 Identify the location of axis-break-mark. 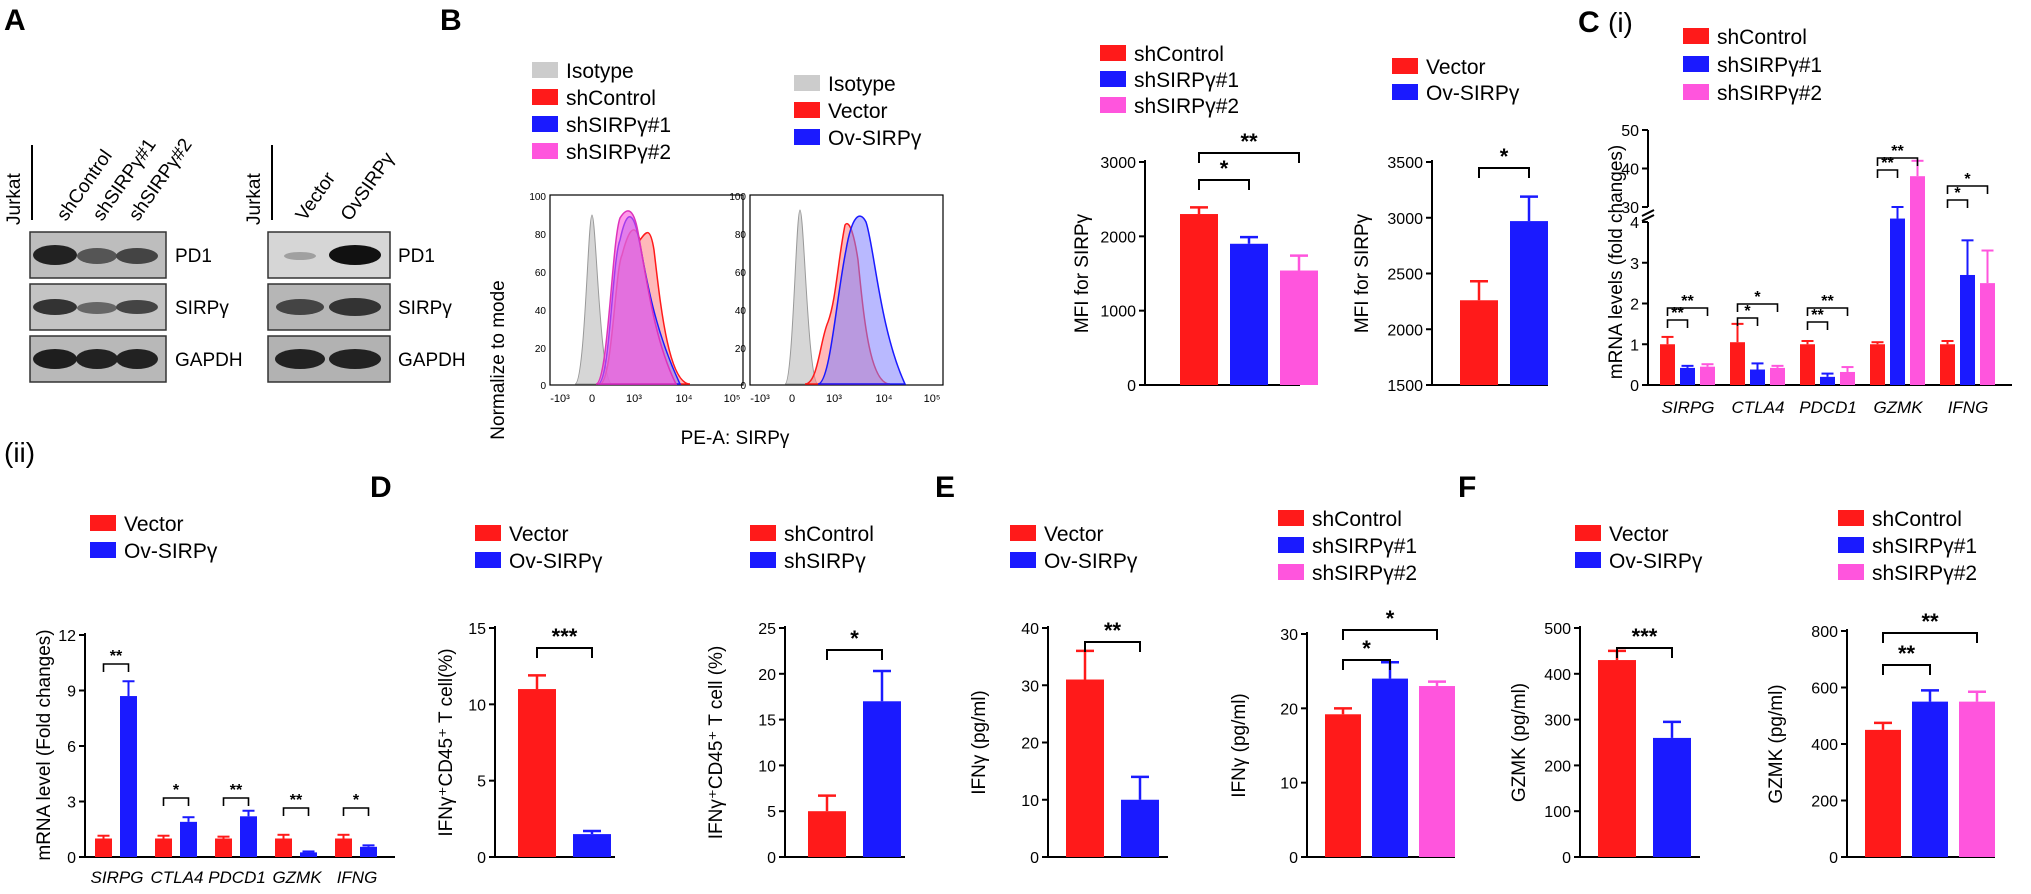
(1648, 213).